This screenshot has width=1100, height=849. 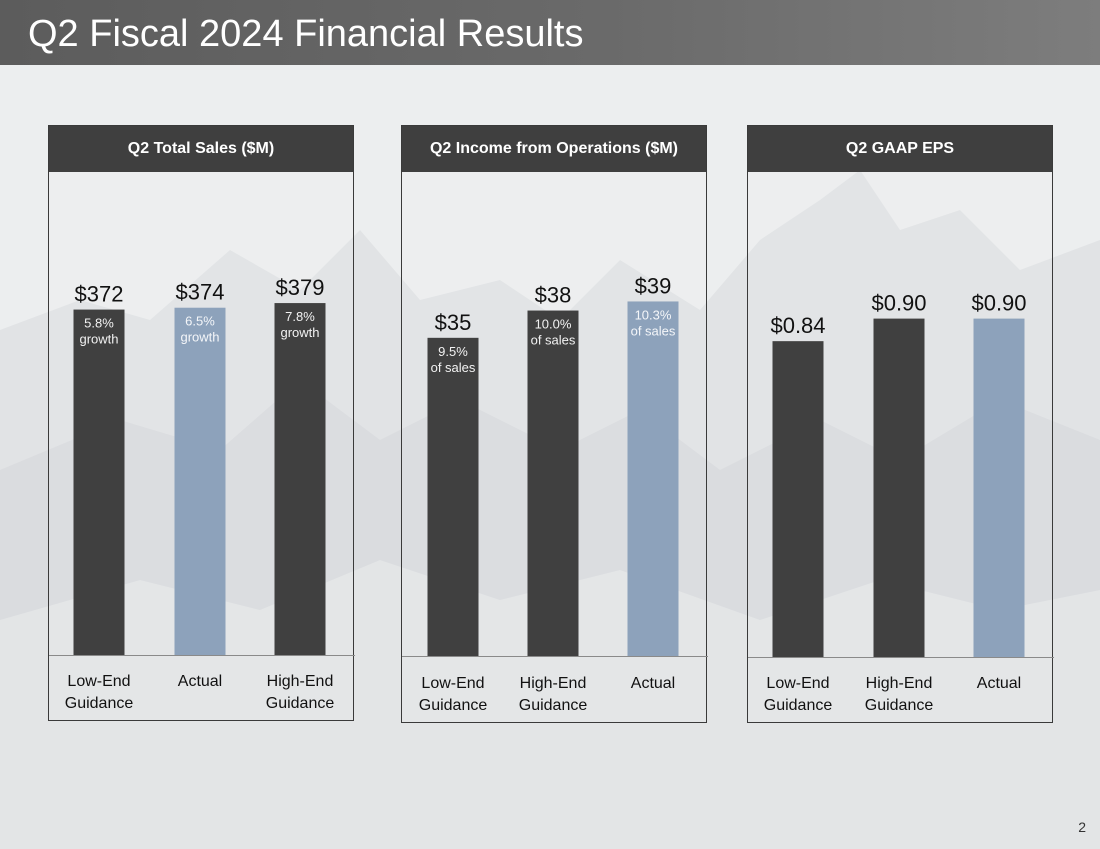 I want to click on slide-title: Q2 Fiscal 2024 Financial Results, so click(x=306, y=34).